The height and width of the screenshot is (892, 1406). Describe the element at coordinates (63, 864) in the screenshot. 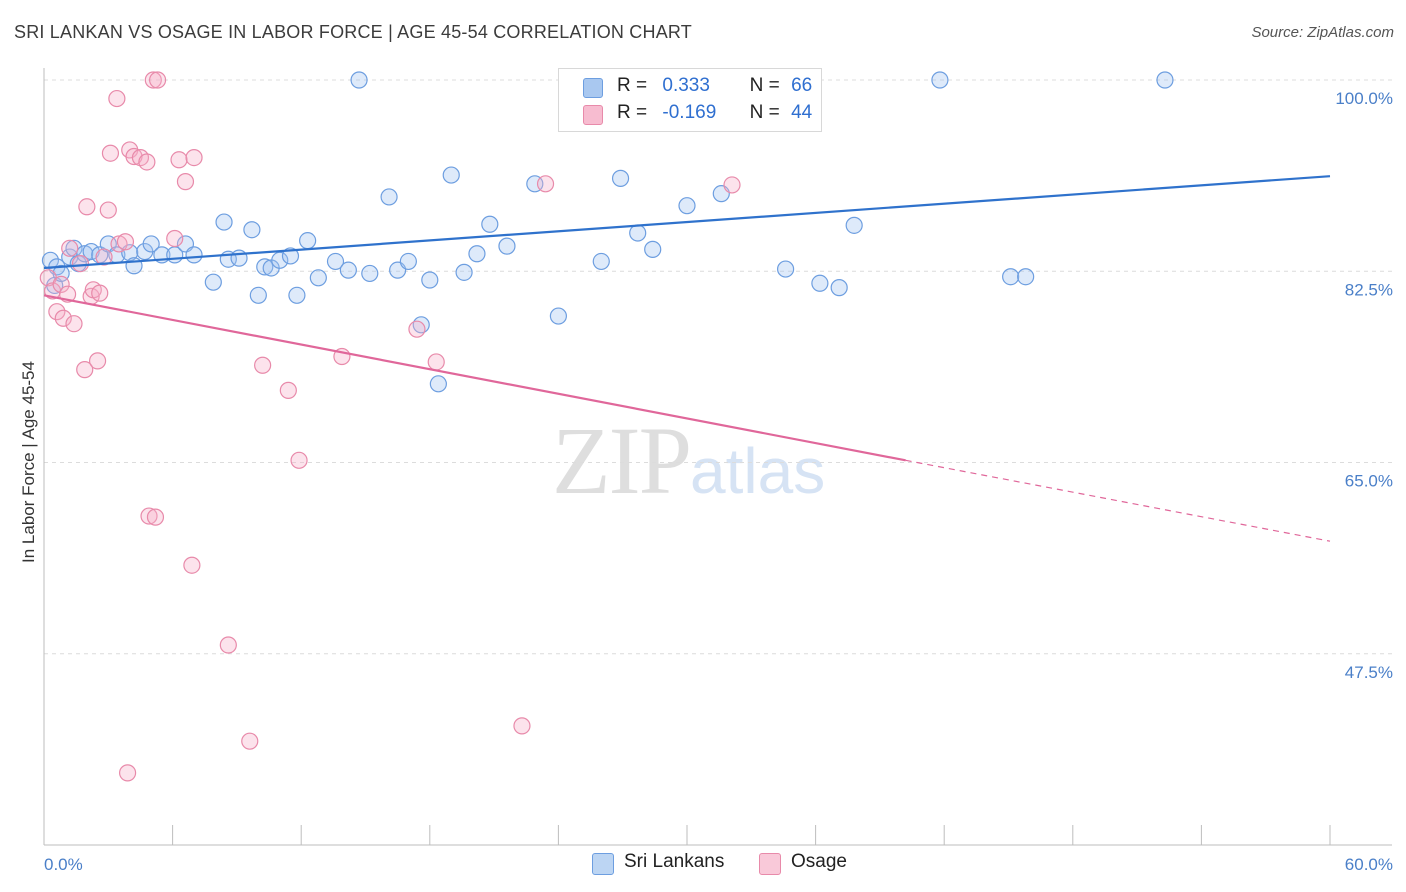

I see `x-tick-label: 0.0%` at that location.